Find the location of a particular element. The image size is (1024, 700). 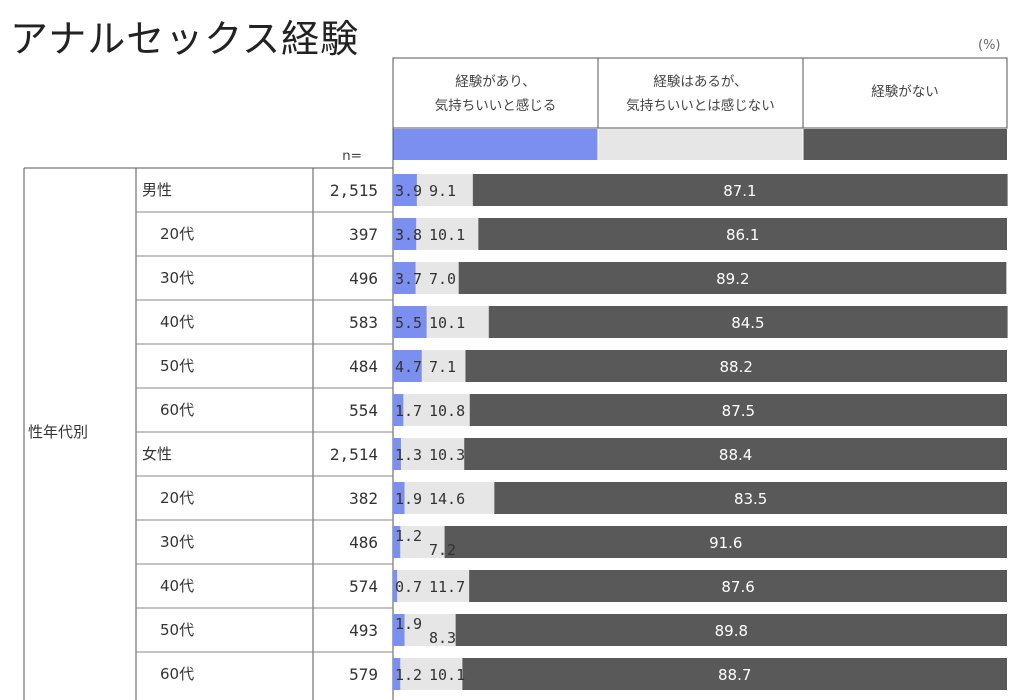

data-label-1: 3.9 is located at coordinates (408, 191).